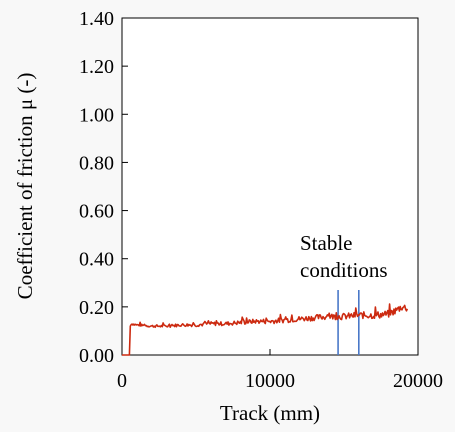  I want to click on x-tick-label: 20000, so click(418, 381).